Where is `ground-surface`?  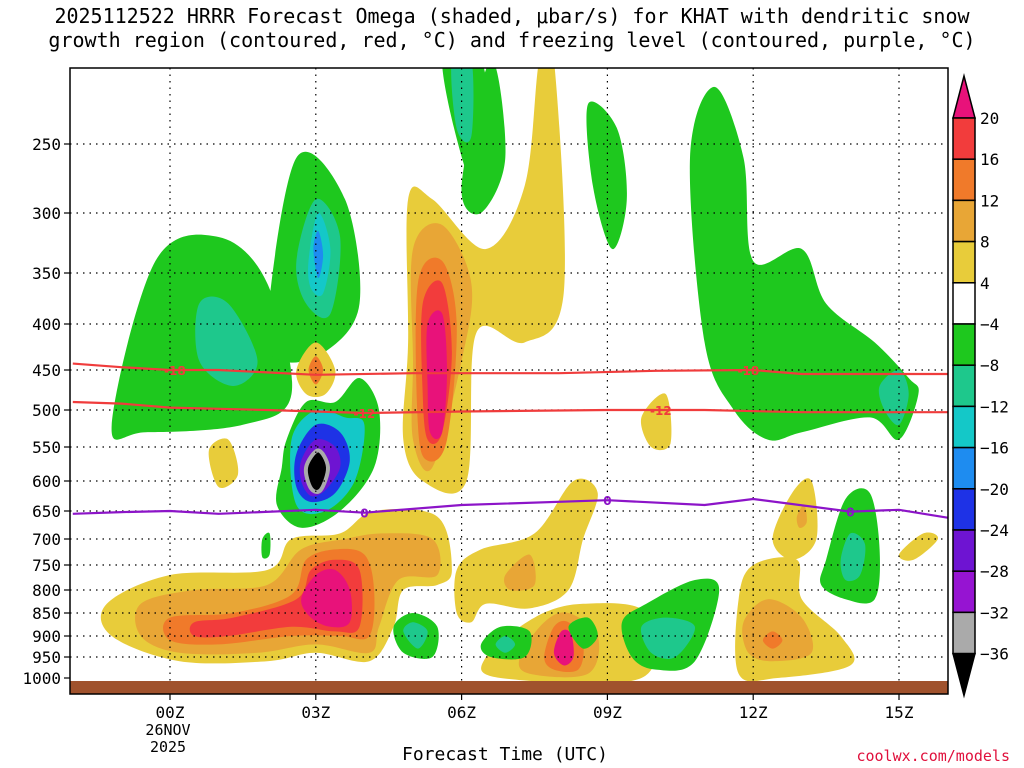
ground-surface is located at coordinates (509, 687).